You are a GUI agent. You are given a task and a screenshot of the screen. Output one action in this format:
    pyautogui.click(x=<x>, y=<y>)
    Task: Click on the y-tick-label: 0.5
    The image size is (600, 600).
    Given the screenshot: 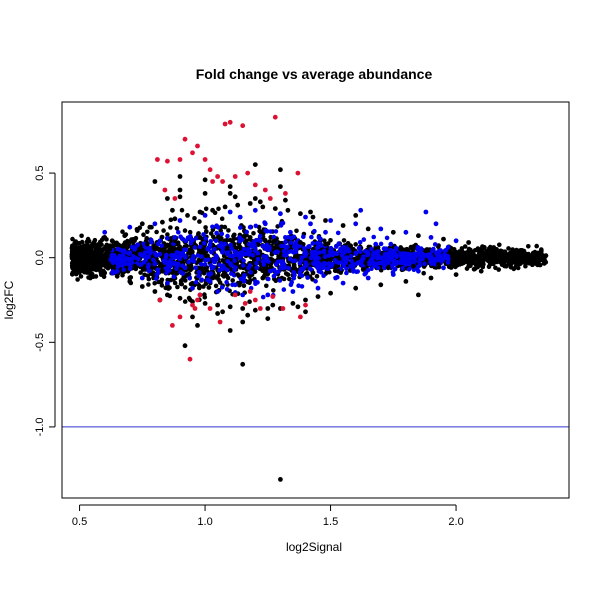 What is the action you would take?
    pyautogui.click(x=40, y=172)
    